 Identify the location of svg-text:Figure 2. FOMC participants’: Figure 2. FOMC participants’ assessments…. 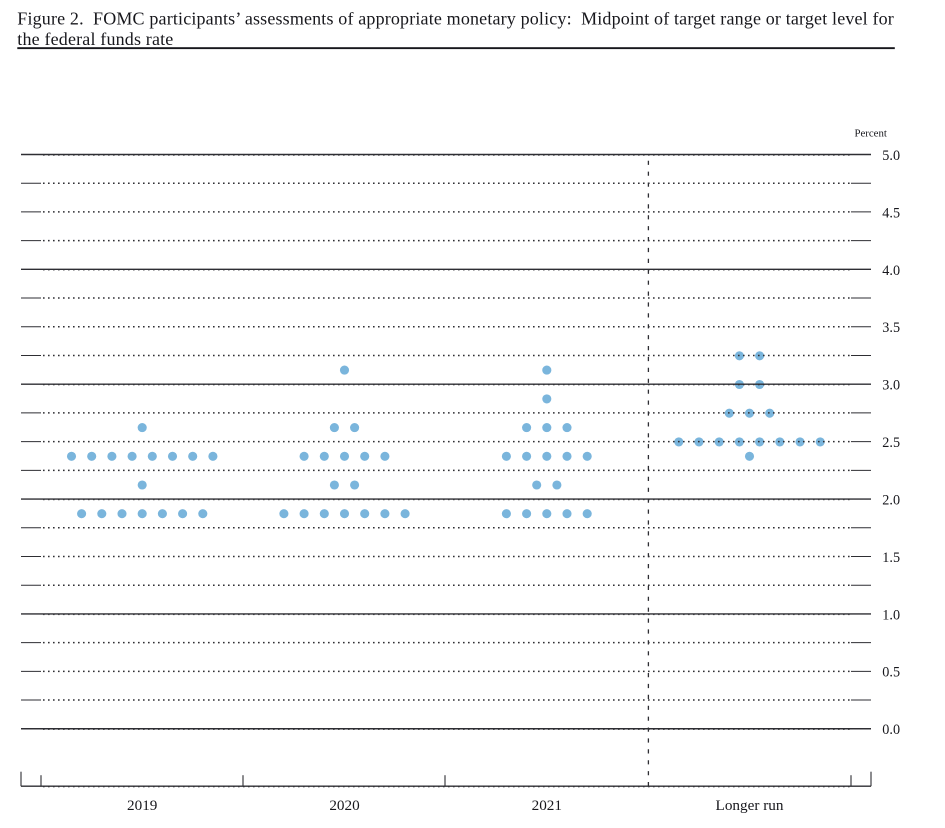
(455, 19).